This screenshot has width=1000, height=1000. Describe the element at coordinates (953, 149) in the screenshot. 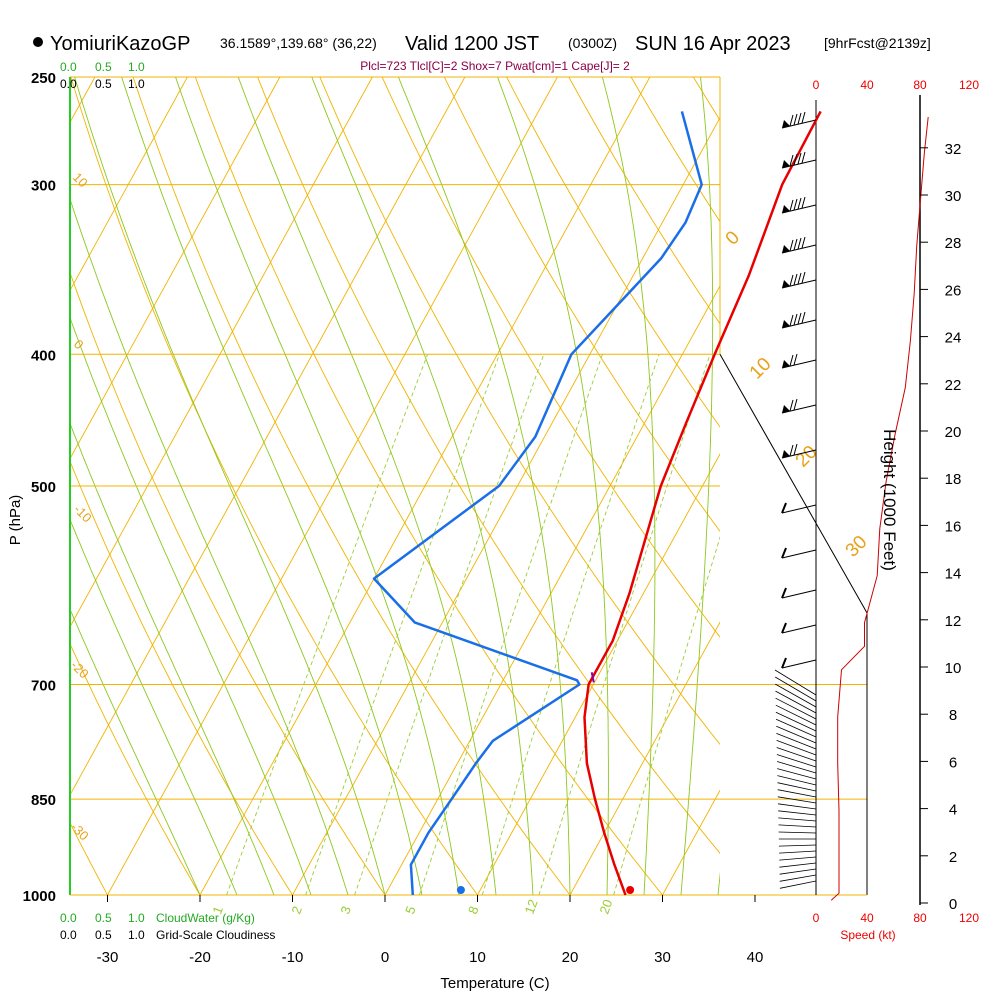

I see `height-tick-label: 32` at that location.